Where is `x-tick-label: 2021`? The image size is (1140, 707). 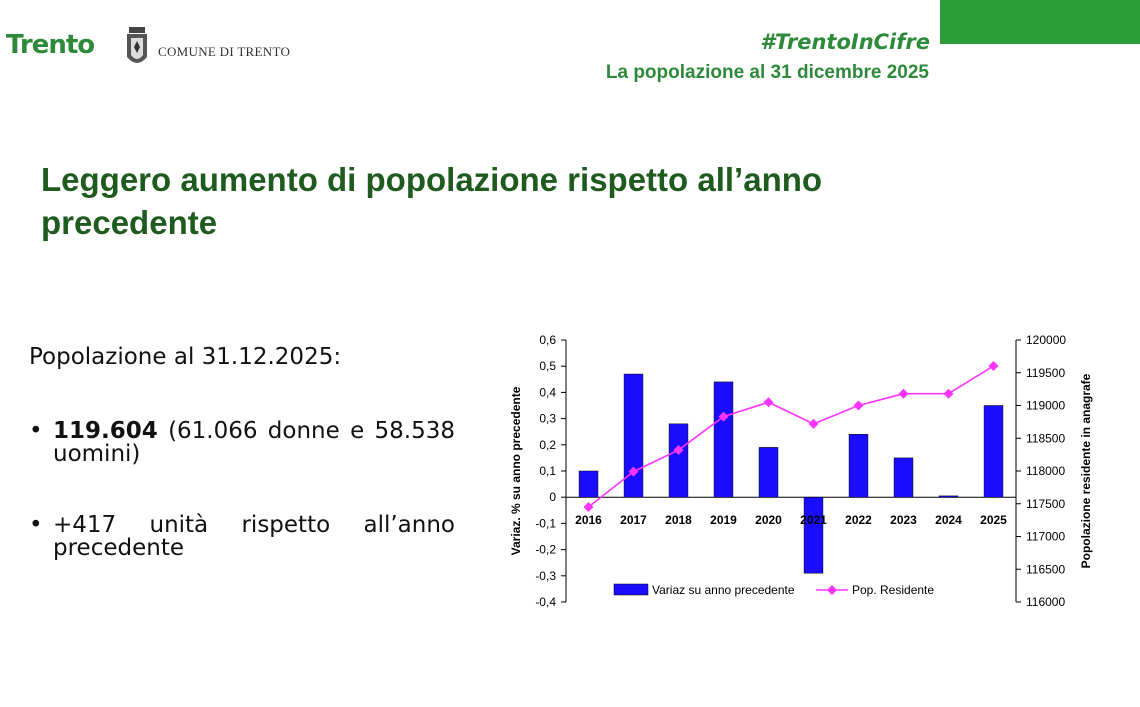
x-tick-label: 2021 is located at coordinates (813, 520).